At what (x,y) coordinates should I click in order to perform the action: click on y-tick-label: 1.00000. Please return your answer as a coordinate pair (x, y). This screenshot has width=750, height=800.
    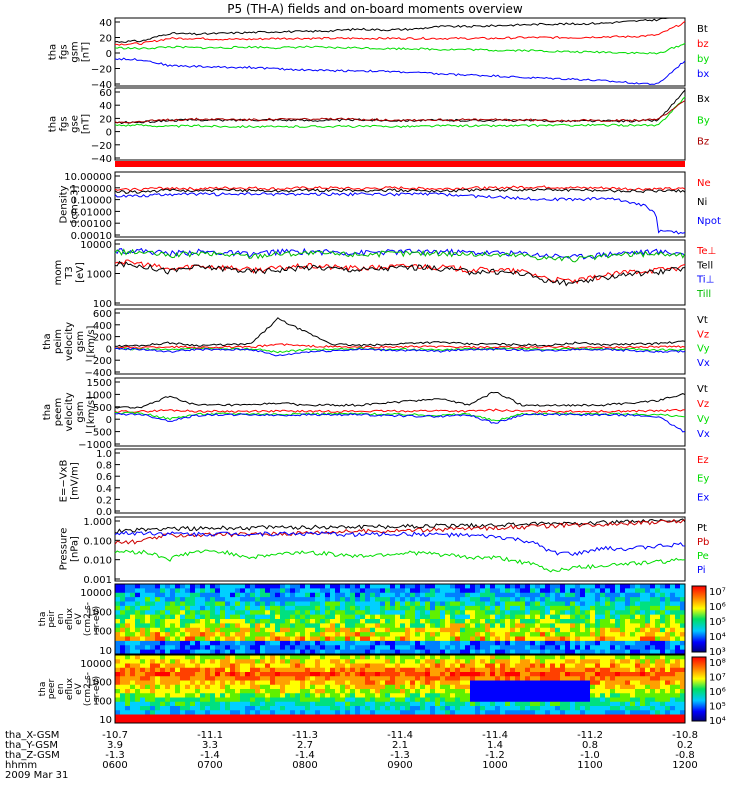
    Looking at the image, I should click on (91, 189).